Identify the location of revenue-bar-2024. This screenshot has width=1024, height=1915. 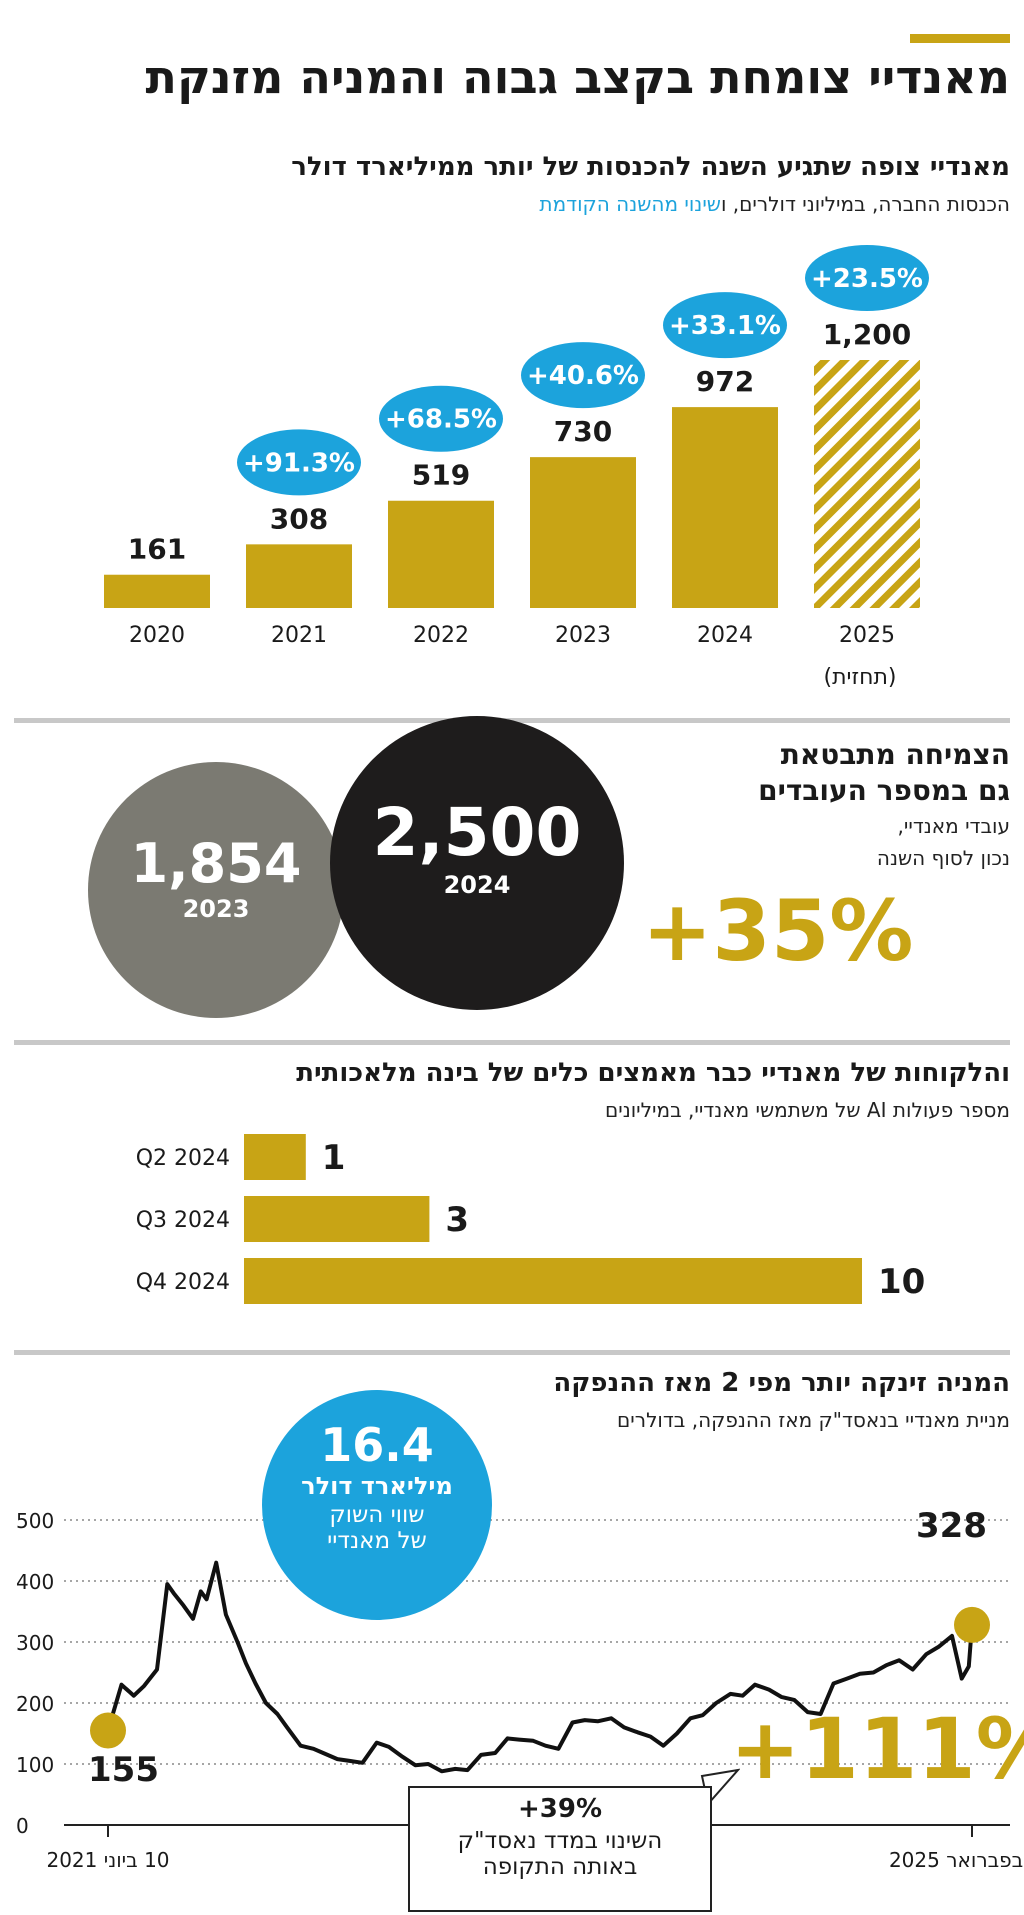
(725, 507).